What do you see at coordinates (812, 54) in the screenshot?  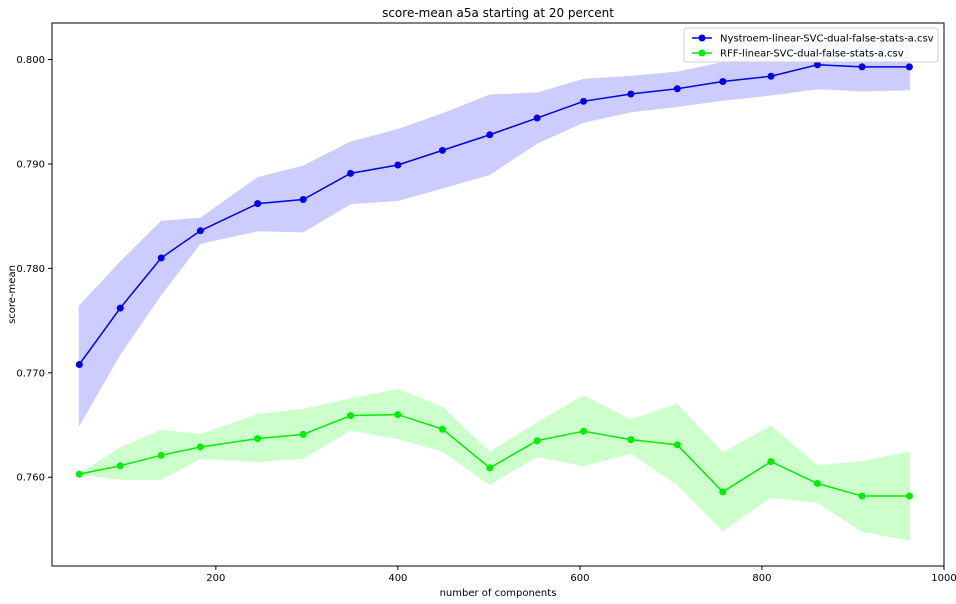 I see `legend-label-2: RFF-linear-SVC-dual-false-stats-a.csv` at bounding box center [812, 54].